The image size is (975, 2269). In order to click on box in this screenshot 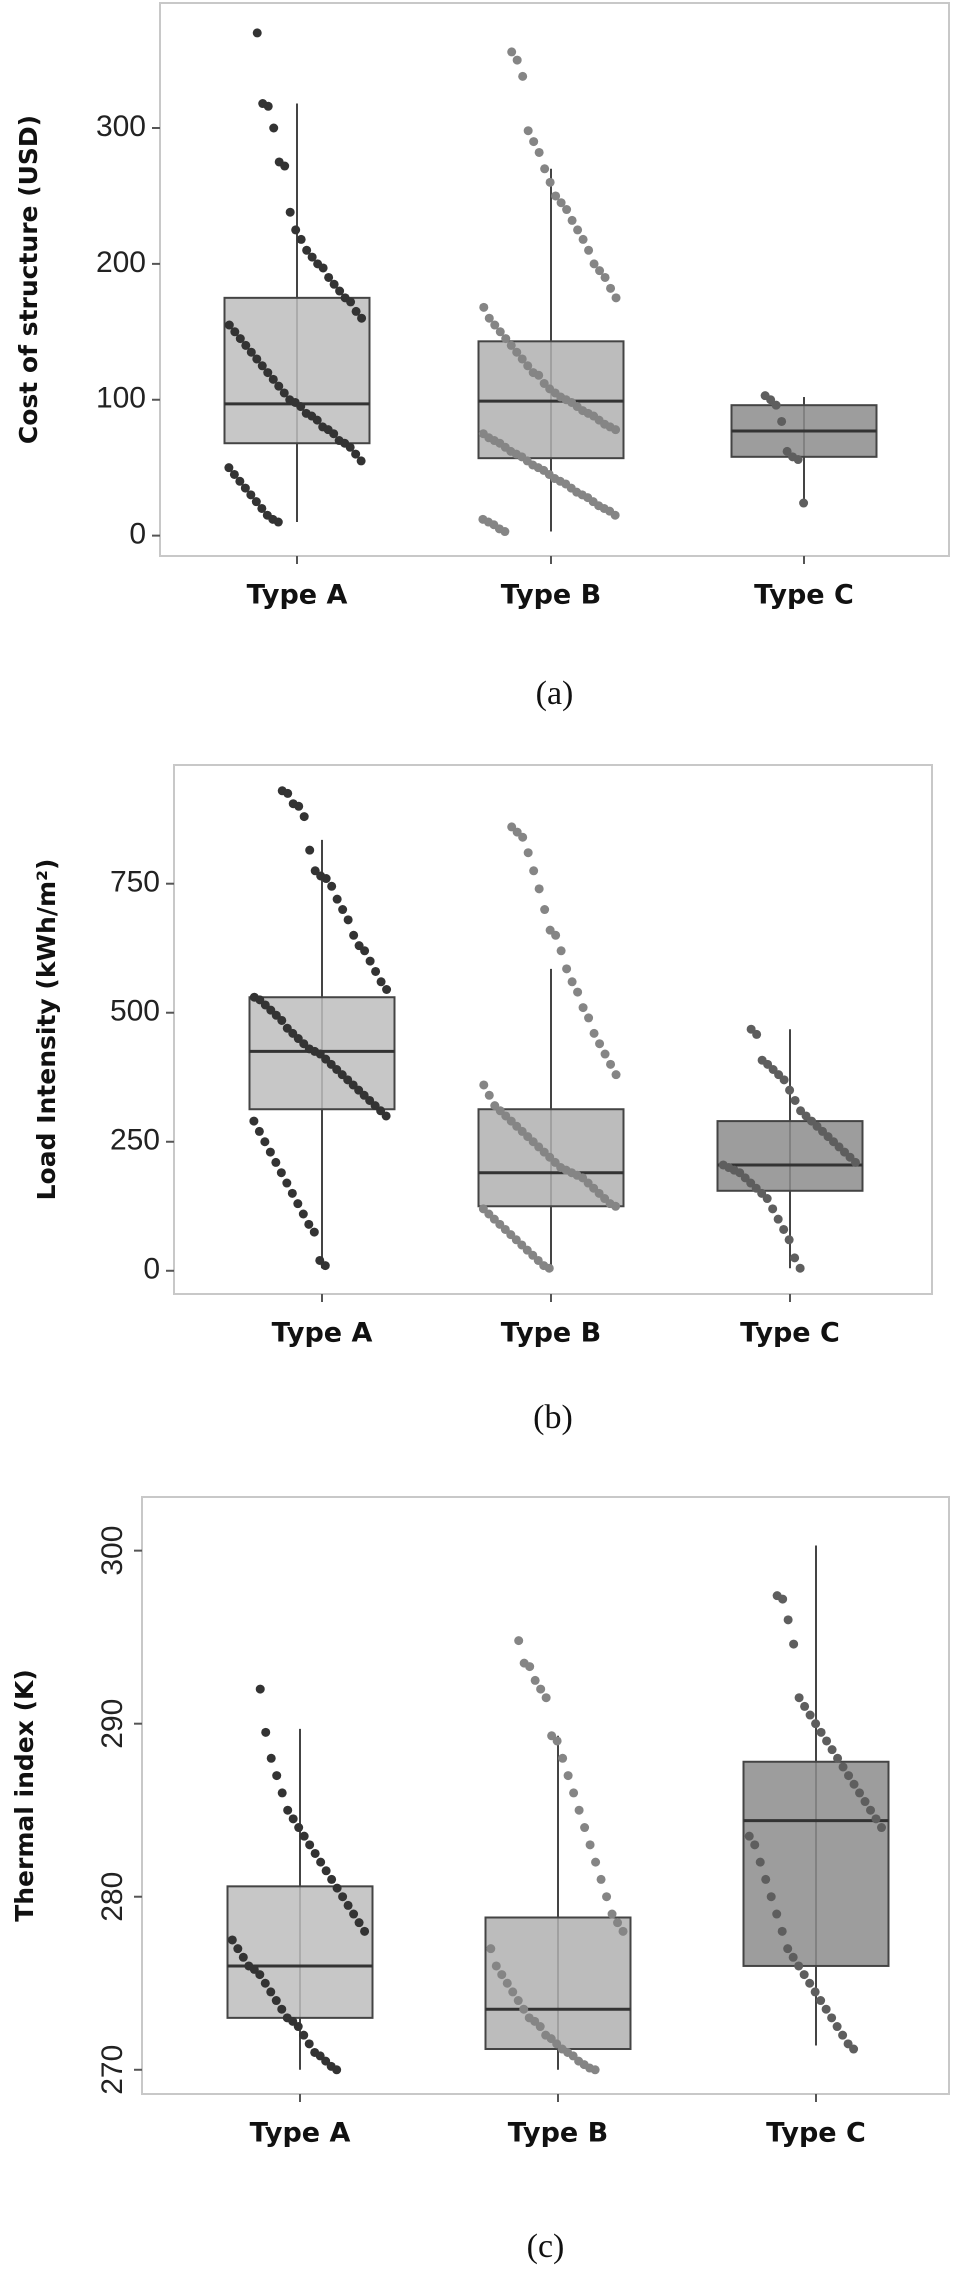, I will do `click(790, 1156)`.